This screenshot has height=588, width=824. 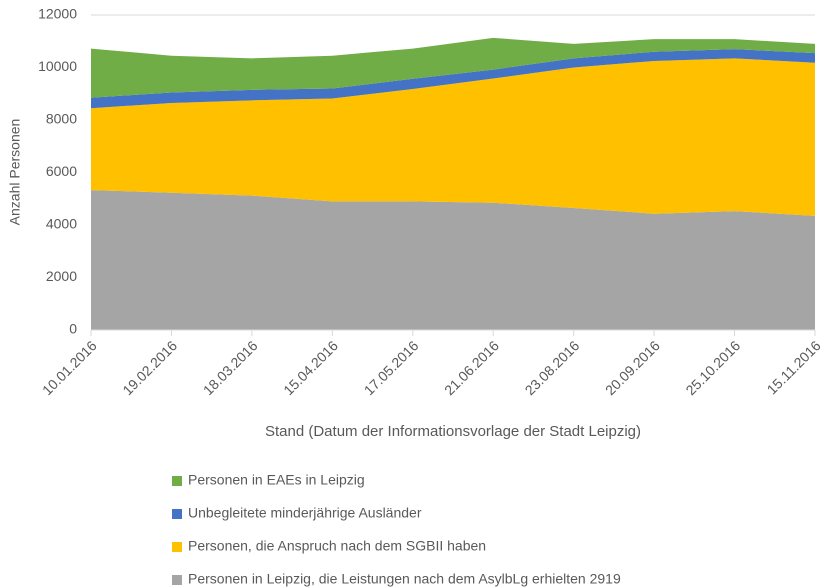 I want to click on y-tick-label: 2000, so click(x=61, y=276).